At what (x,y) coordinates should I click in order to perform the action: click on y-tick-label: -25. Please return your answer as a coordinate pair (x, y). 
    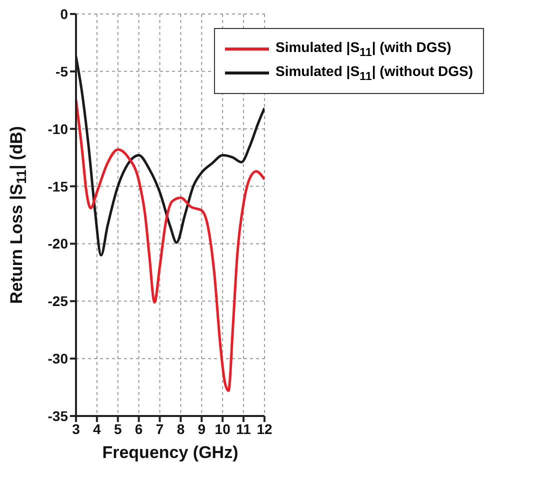
    Looking at the image, I should click on (58, 301).